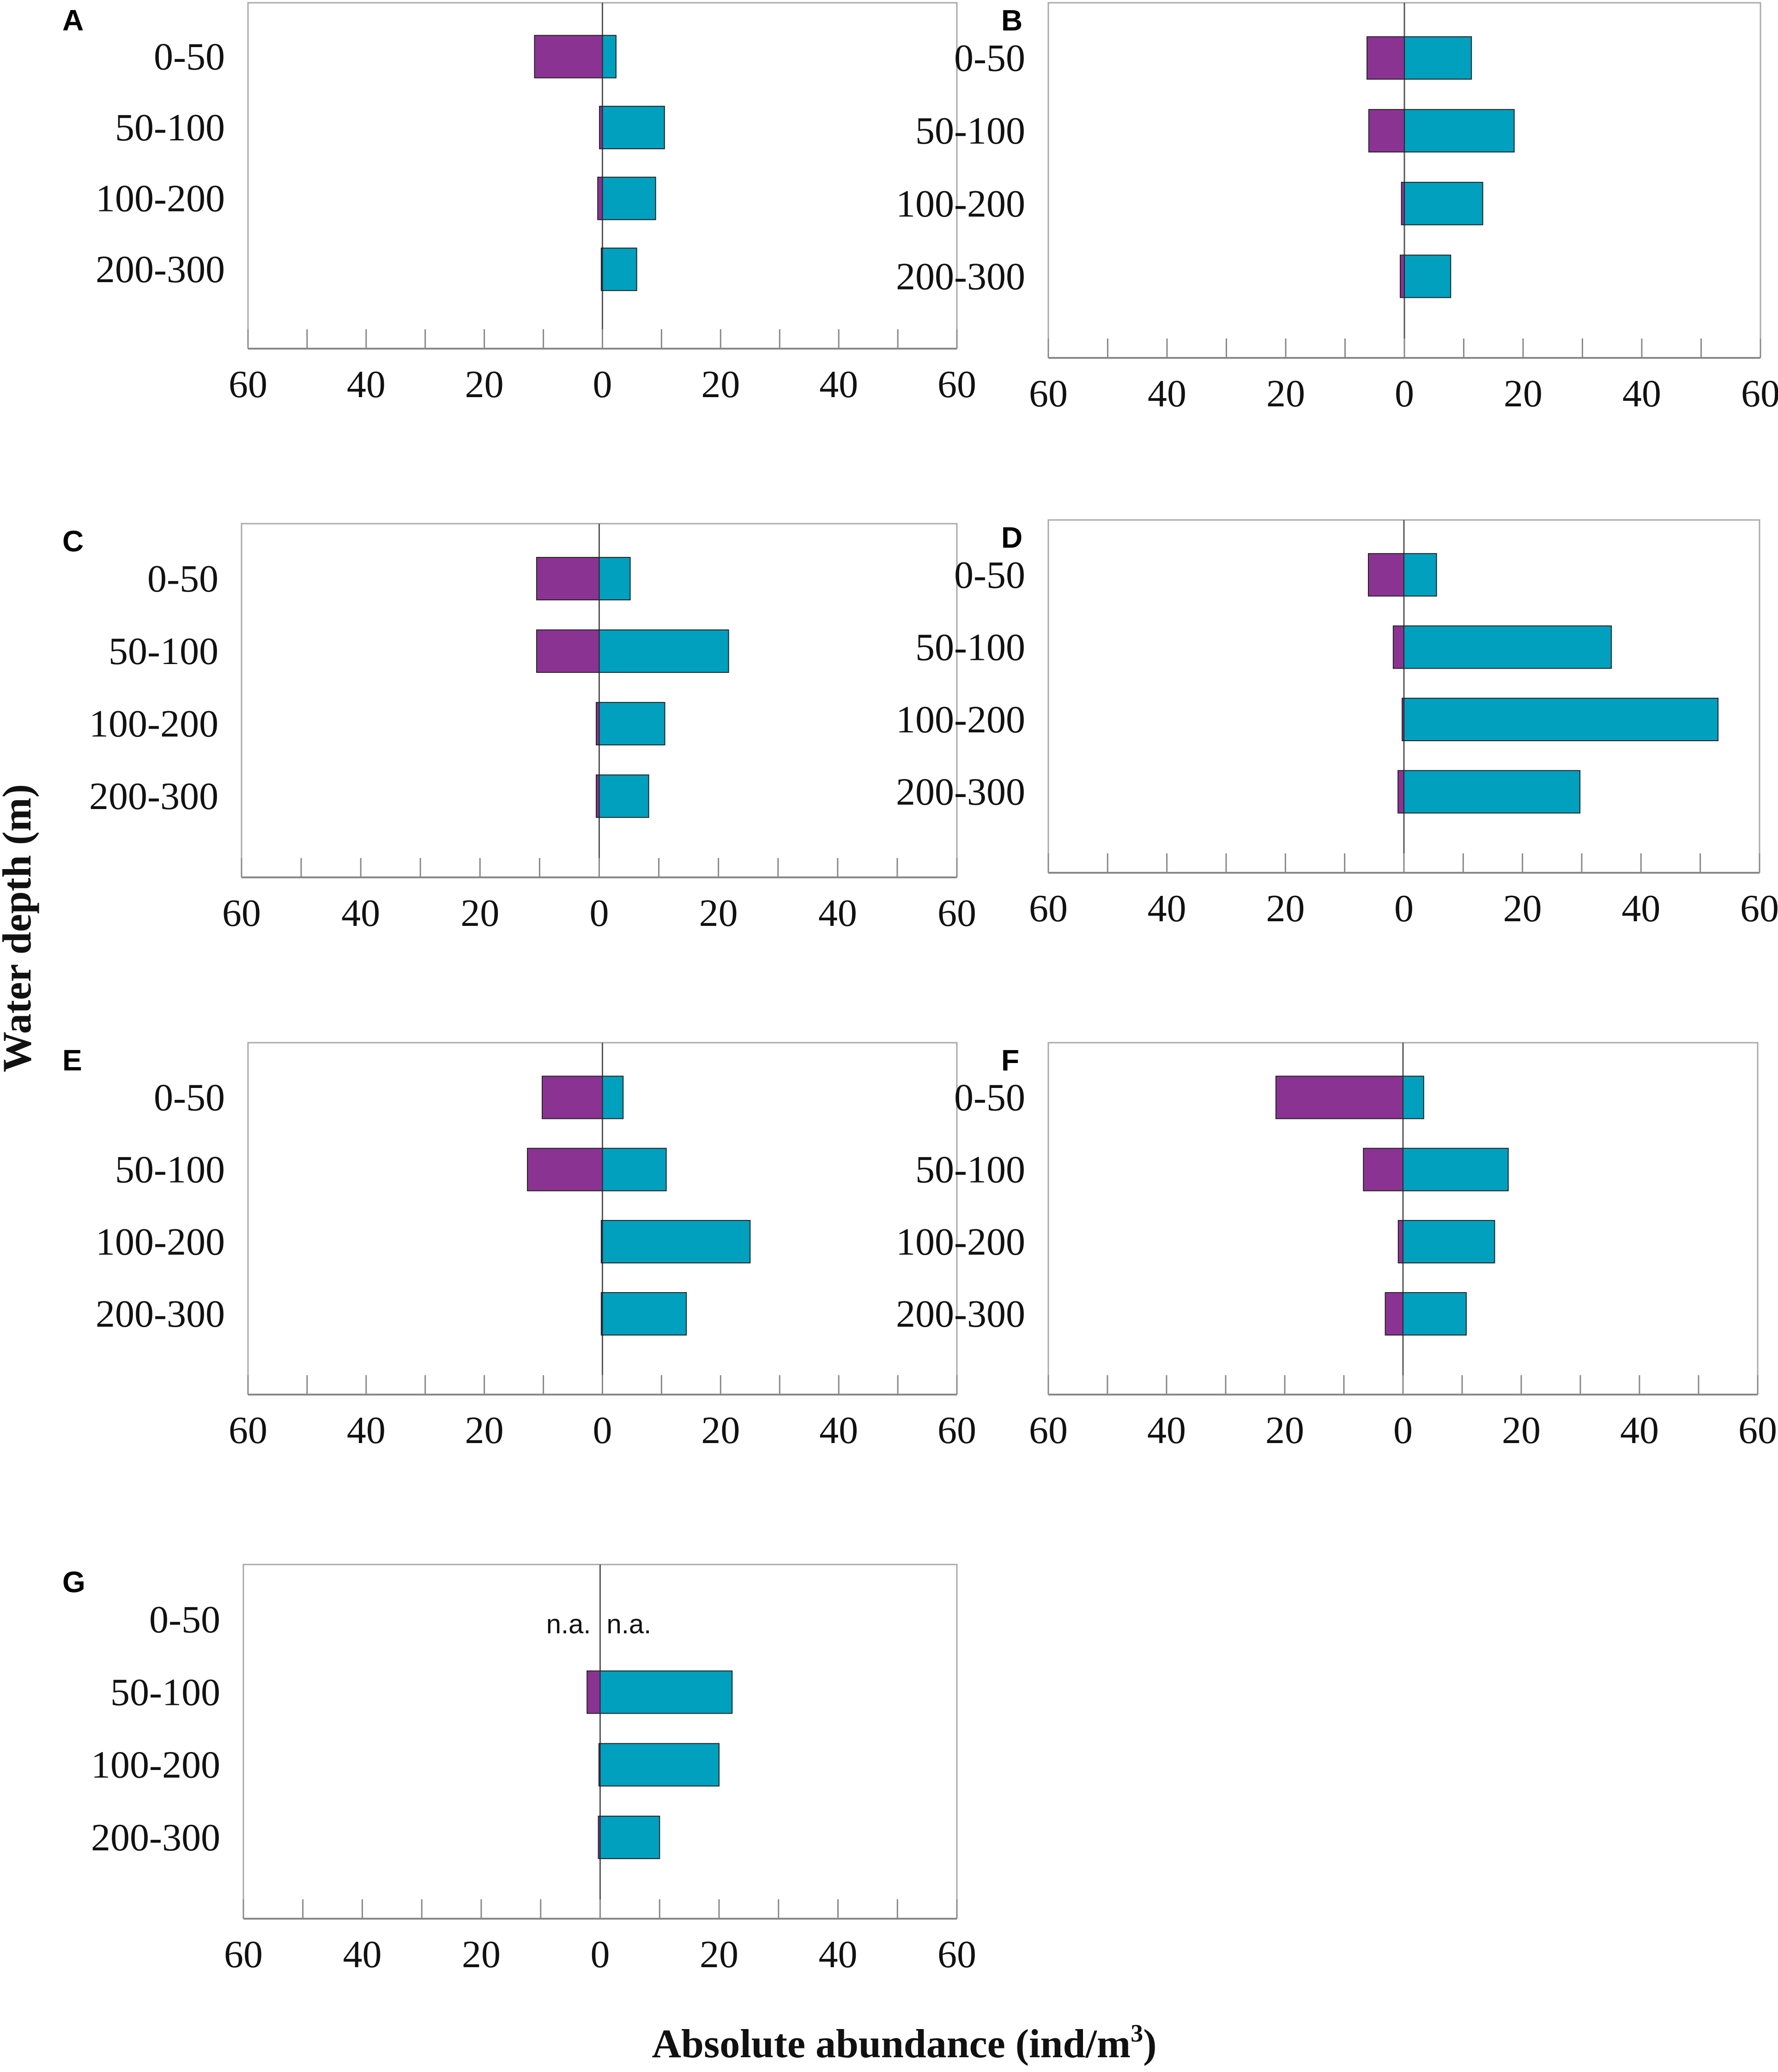  What do you see at coordinates (519, 729) in the screenshot?
I see `panel-c: 60 40 20 0 20 40 60 C 0-50 50-100 100-200 200-300` at bounding box center [519, 729].